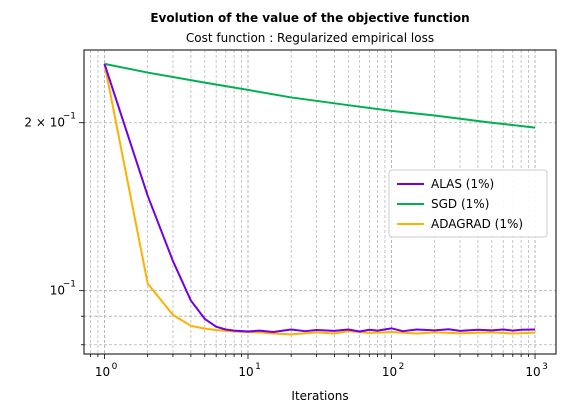 Image resolution: width=583 pixels, height=411 pixels. I want to click on series-line-sgd, so click(320, 95).